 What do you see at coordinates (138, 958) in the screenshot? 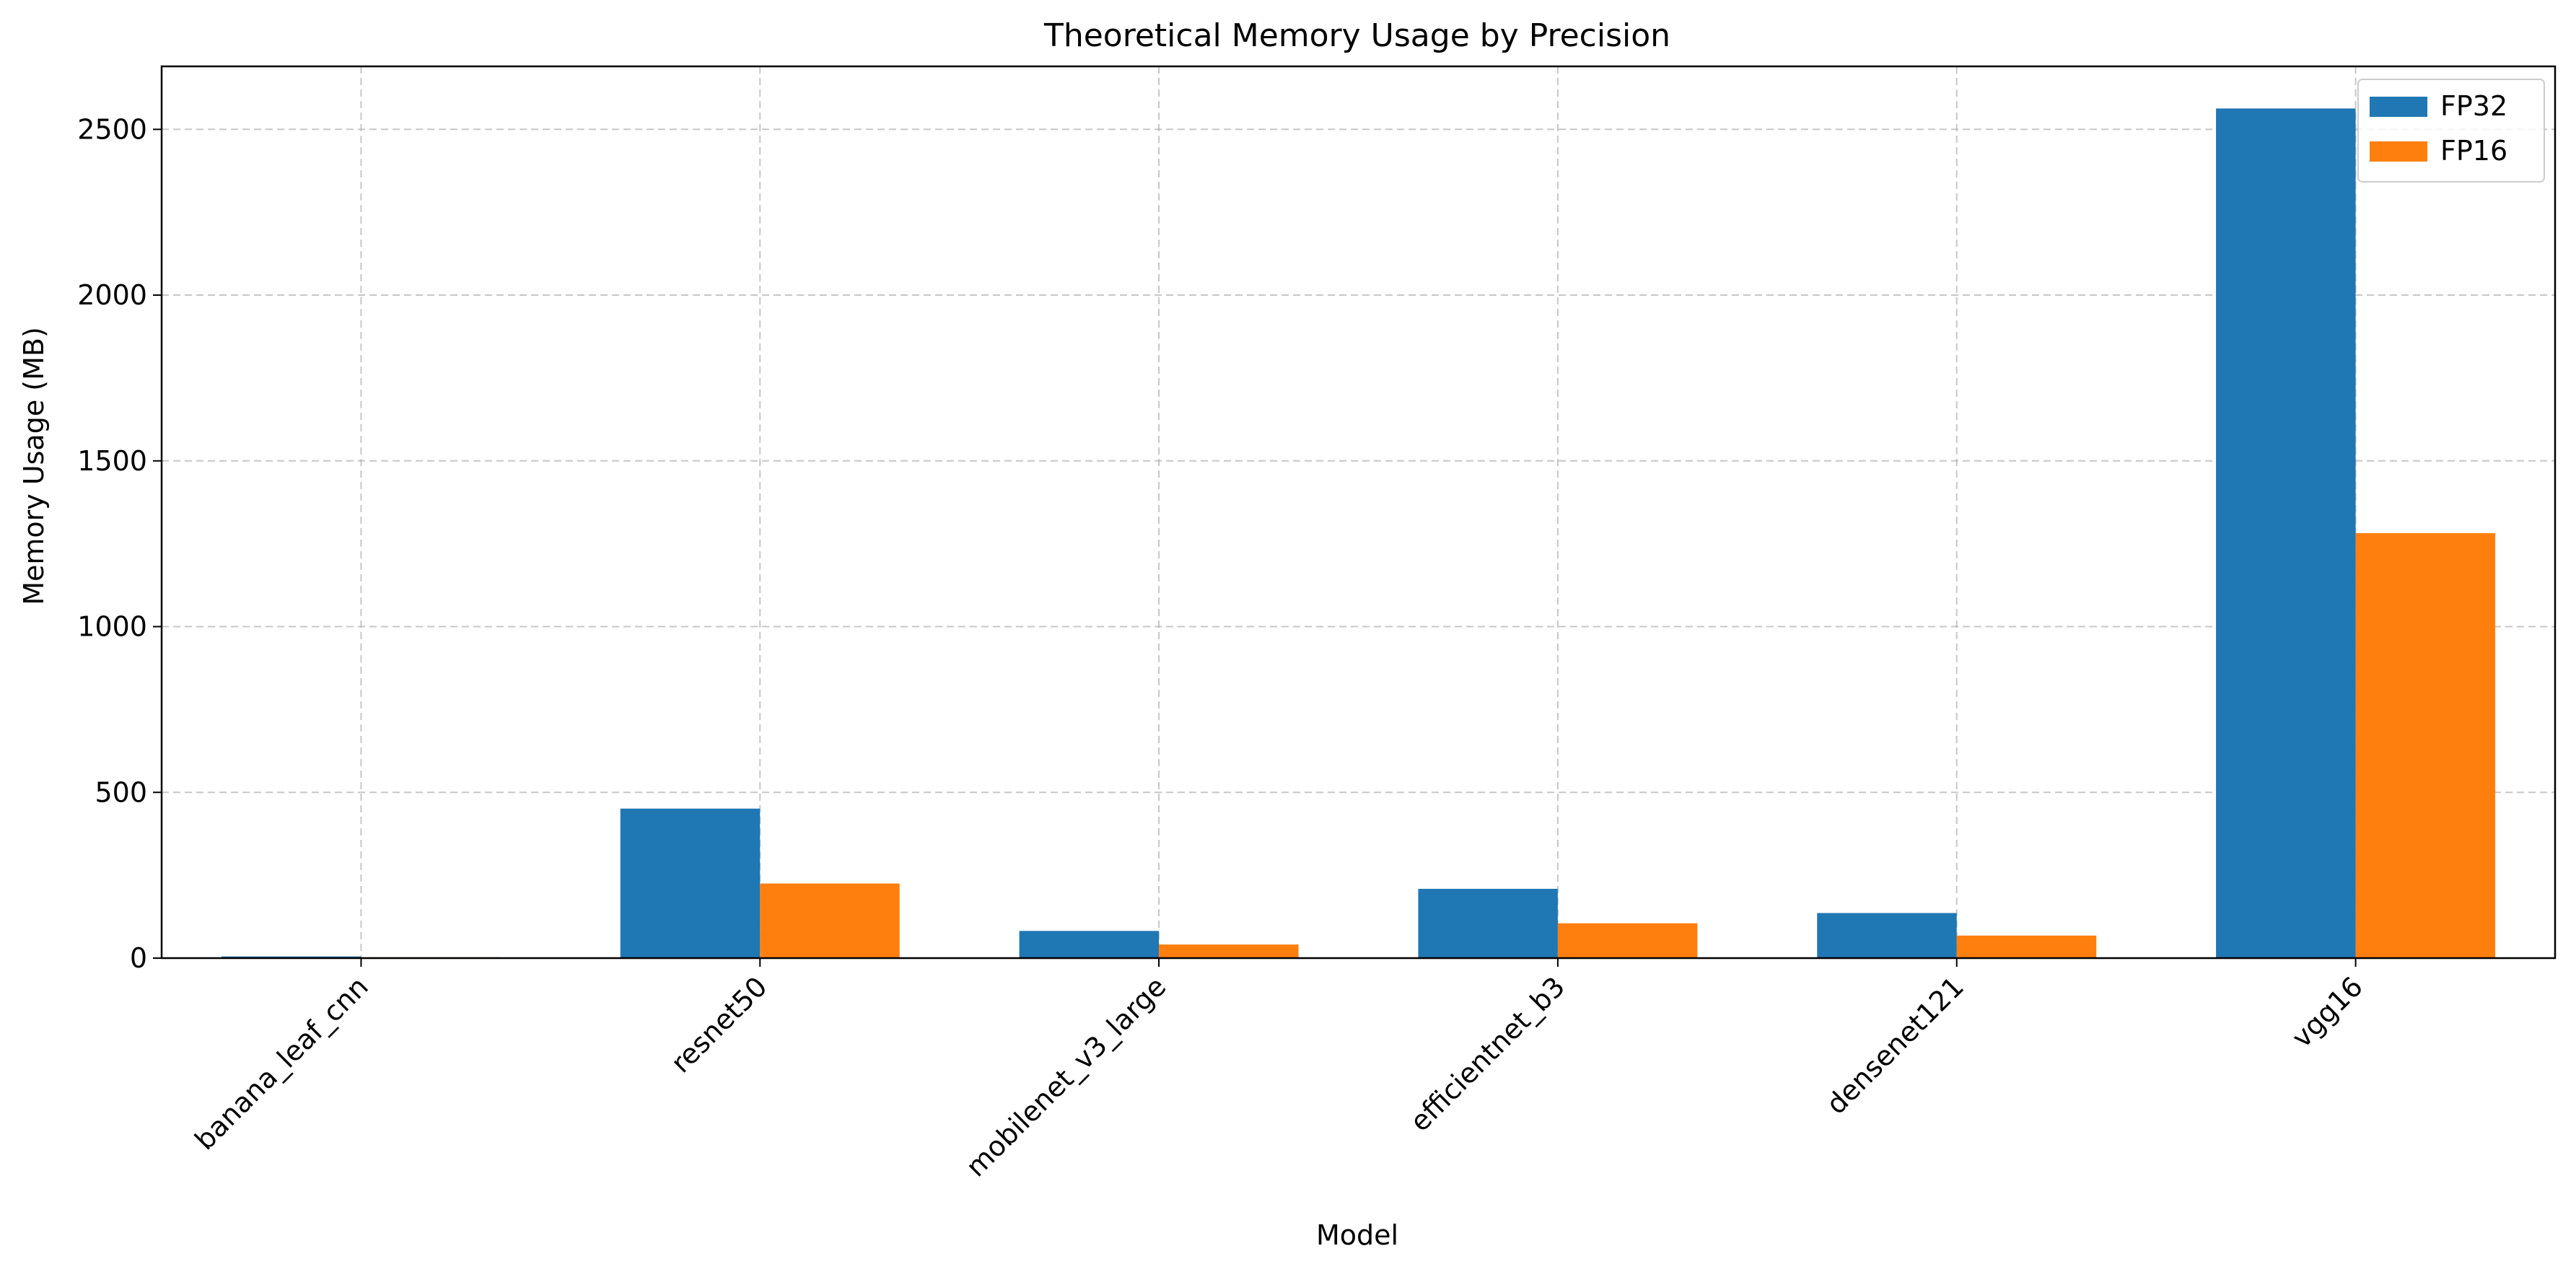
I see `y-tick-label: 0` at bounding box center [138, 958].